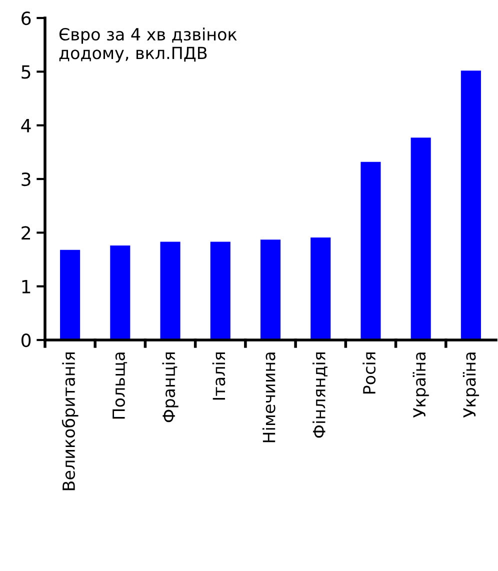 This screenshot has height=571, width=498. Describe the element at coordinates (26, 179) in the screenshot. I see `y-tick-label: 3` at that location.